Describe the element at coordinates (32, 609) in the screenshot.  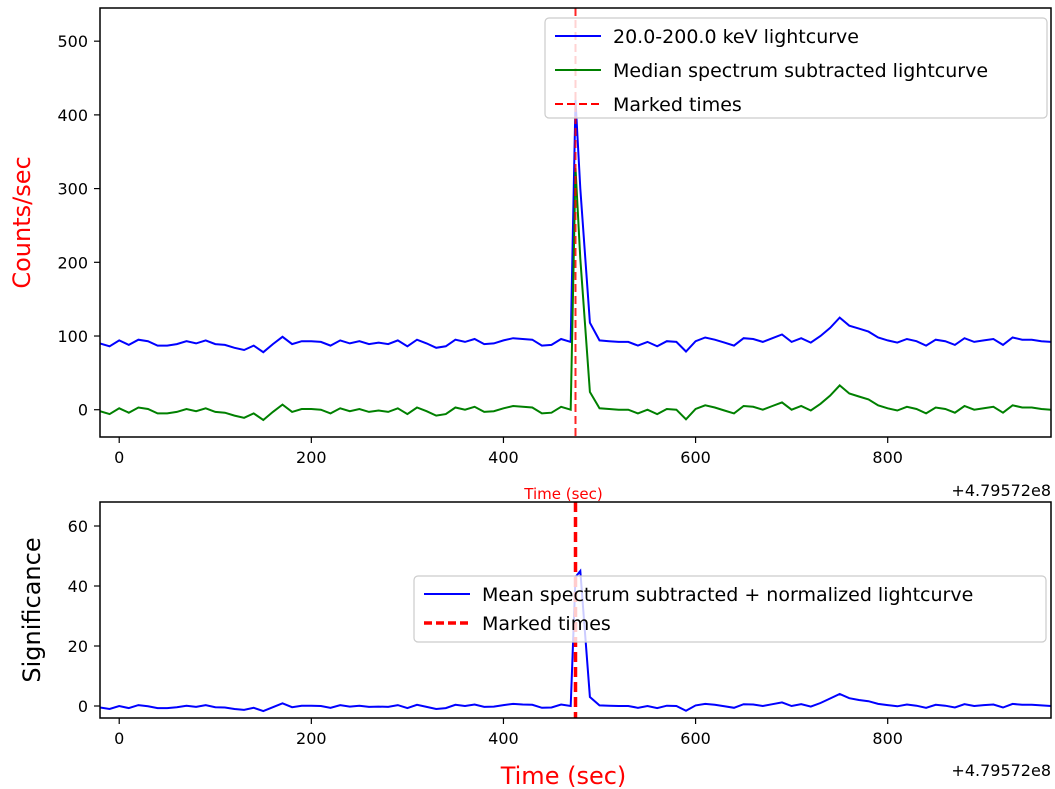
I see `y-axis-label: Significance` at that location.